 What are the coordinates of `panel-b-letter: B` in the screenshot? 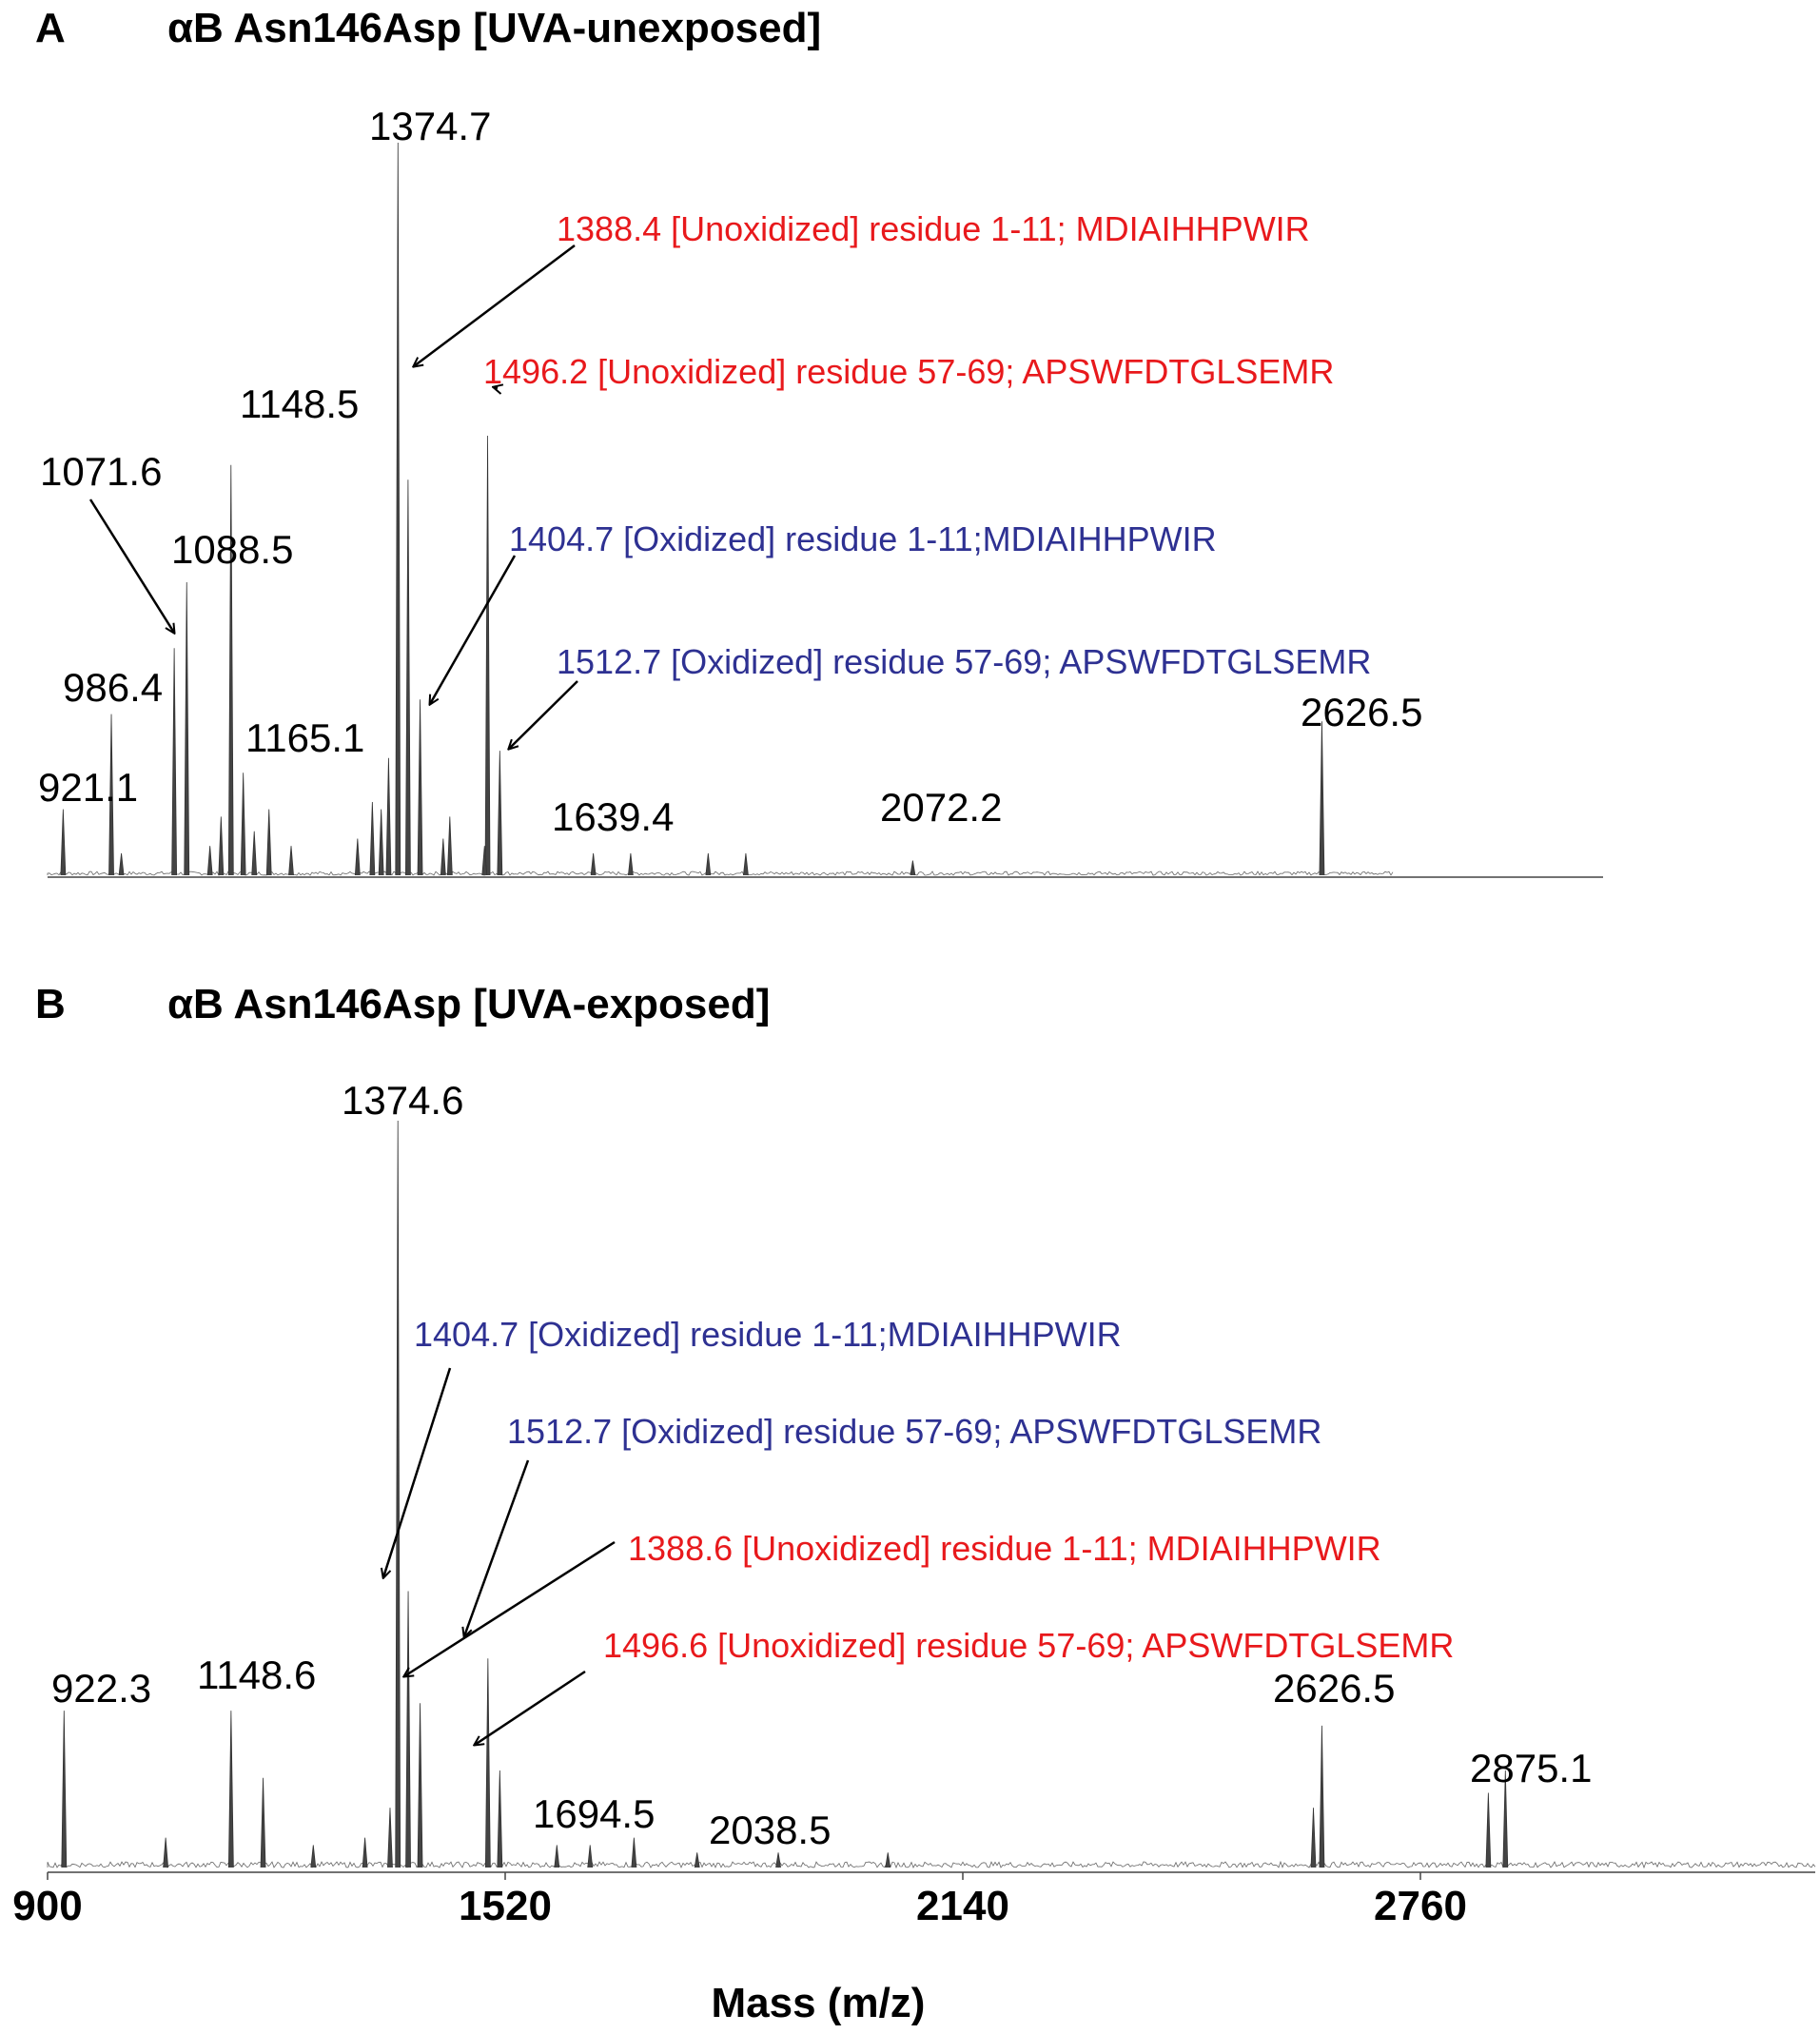 It's located at (51, 1004).